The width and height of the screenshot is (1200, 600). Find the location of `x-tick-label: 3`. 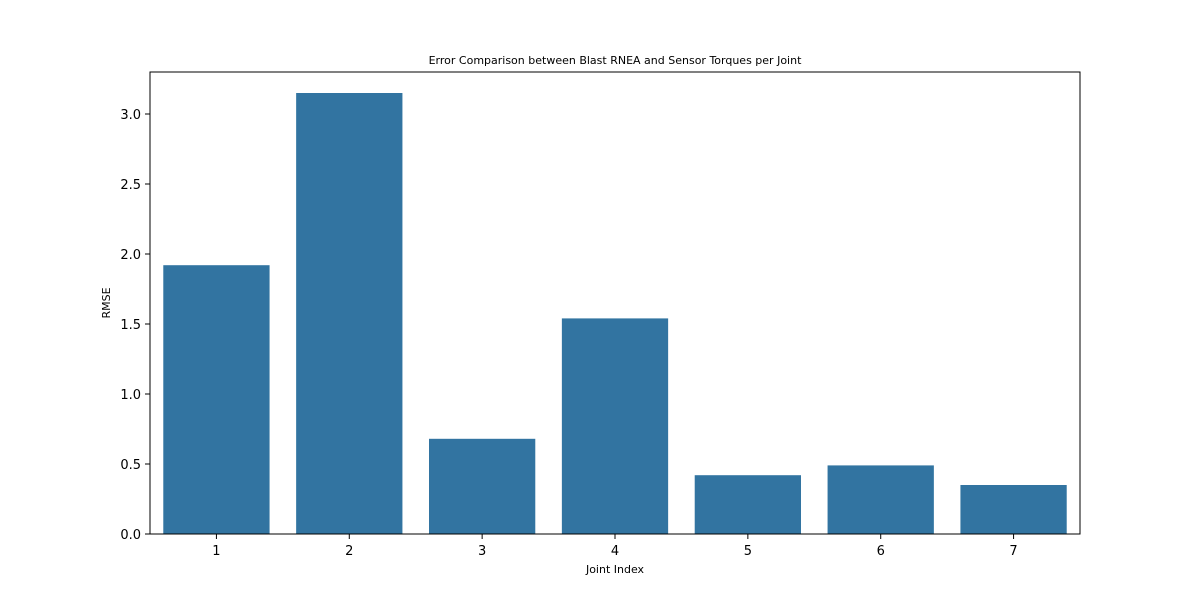

x-tick-label: 3 is located at coordinates (482, 551).